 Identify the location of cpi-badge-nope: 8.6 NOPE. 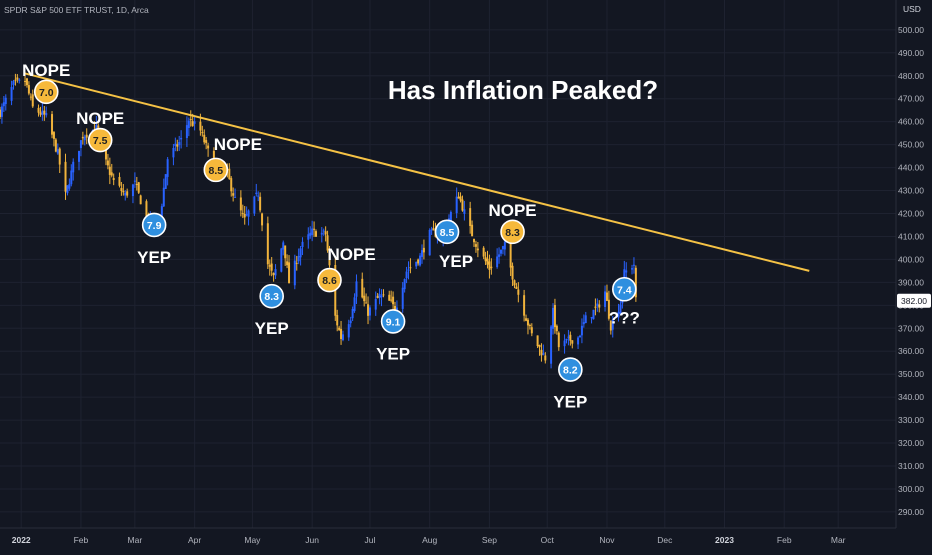
(346, 269).